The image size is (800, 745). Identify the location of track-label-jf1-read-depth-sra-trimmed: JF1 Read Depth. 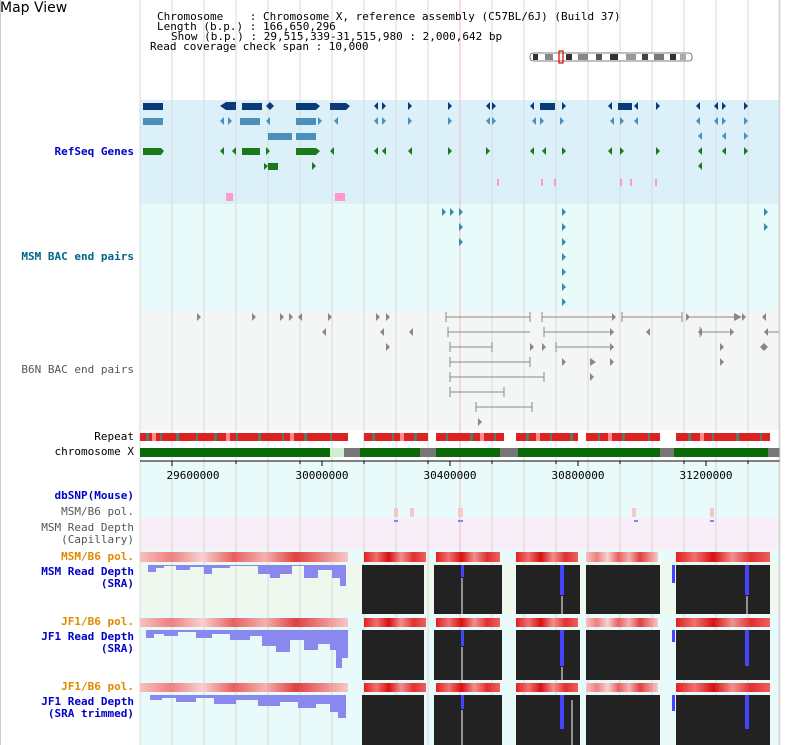
(87, 701).